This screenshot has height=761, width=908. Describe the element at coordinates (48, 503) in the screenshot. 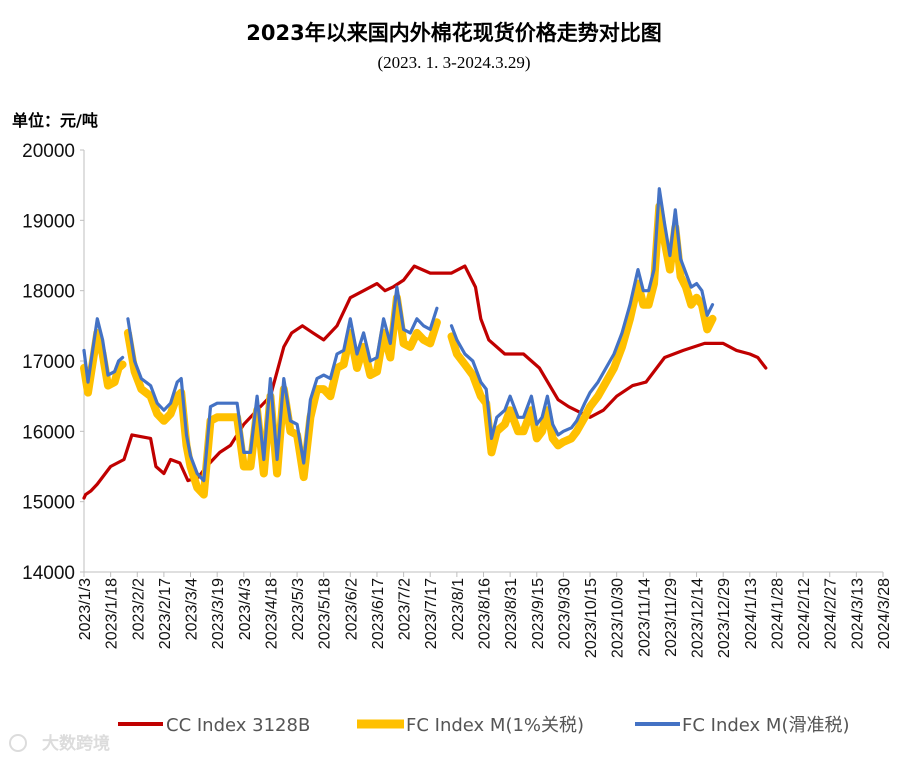

I see `y-tick-label: 15000` at that location.